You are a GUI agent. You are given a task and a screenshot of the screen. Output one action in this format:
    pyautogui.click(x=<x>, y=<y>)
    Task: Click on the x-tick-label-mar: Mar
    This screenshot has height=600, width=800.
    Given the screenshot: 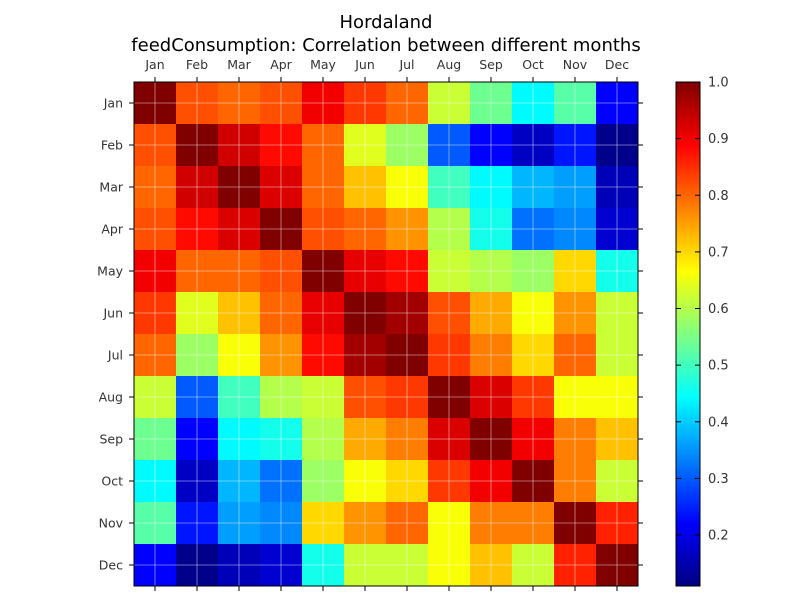 What is the action you would take?
    pyautogui.click(x=239, y=64)
    